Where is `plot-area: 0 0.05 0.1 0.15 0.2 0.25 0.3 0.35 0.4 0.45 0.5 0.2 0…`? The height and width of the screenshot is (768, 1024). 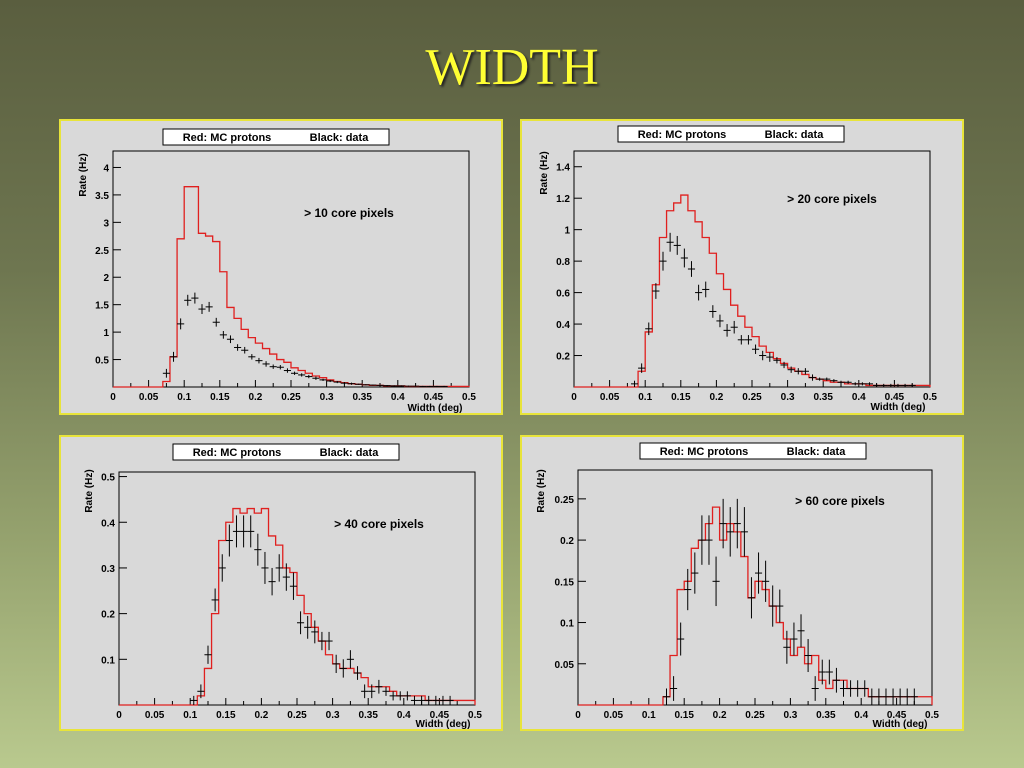
plot-area: 0 0.05 0.1 0.15 0.2 0.25 0.3 0.35 0.4 0.45 0.5 0.2 0… is located at coordinates (746, 276).